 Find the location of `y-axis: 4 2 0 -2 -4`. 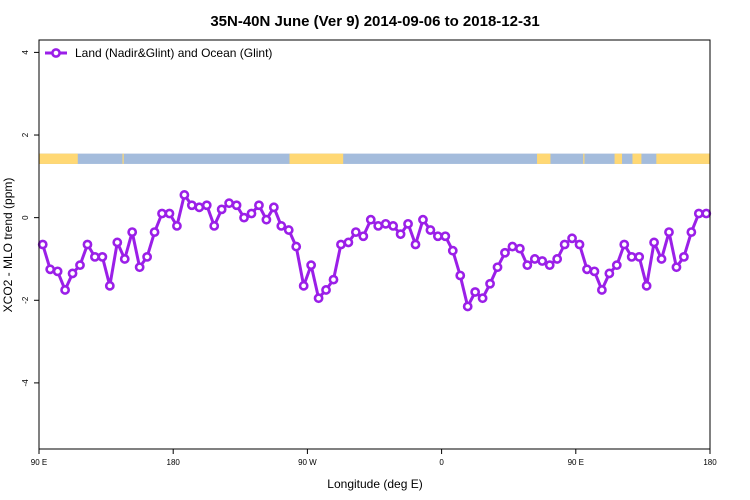

y-axis: 4 2 0 -2 -4 is located at coordinates (30, 218).